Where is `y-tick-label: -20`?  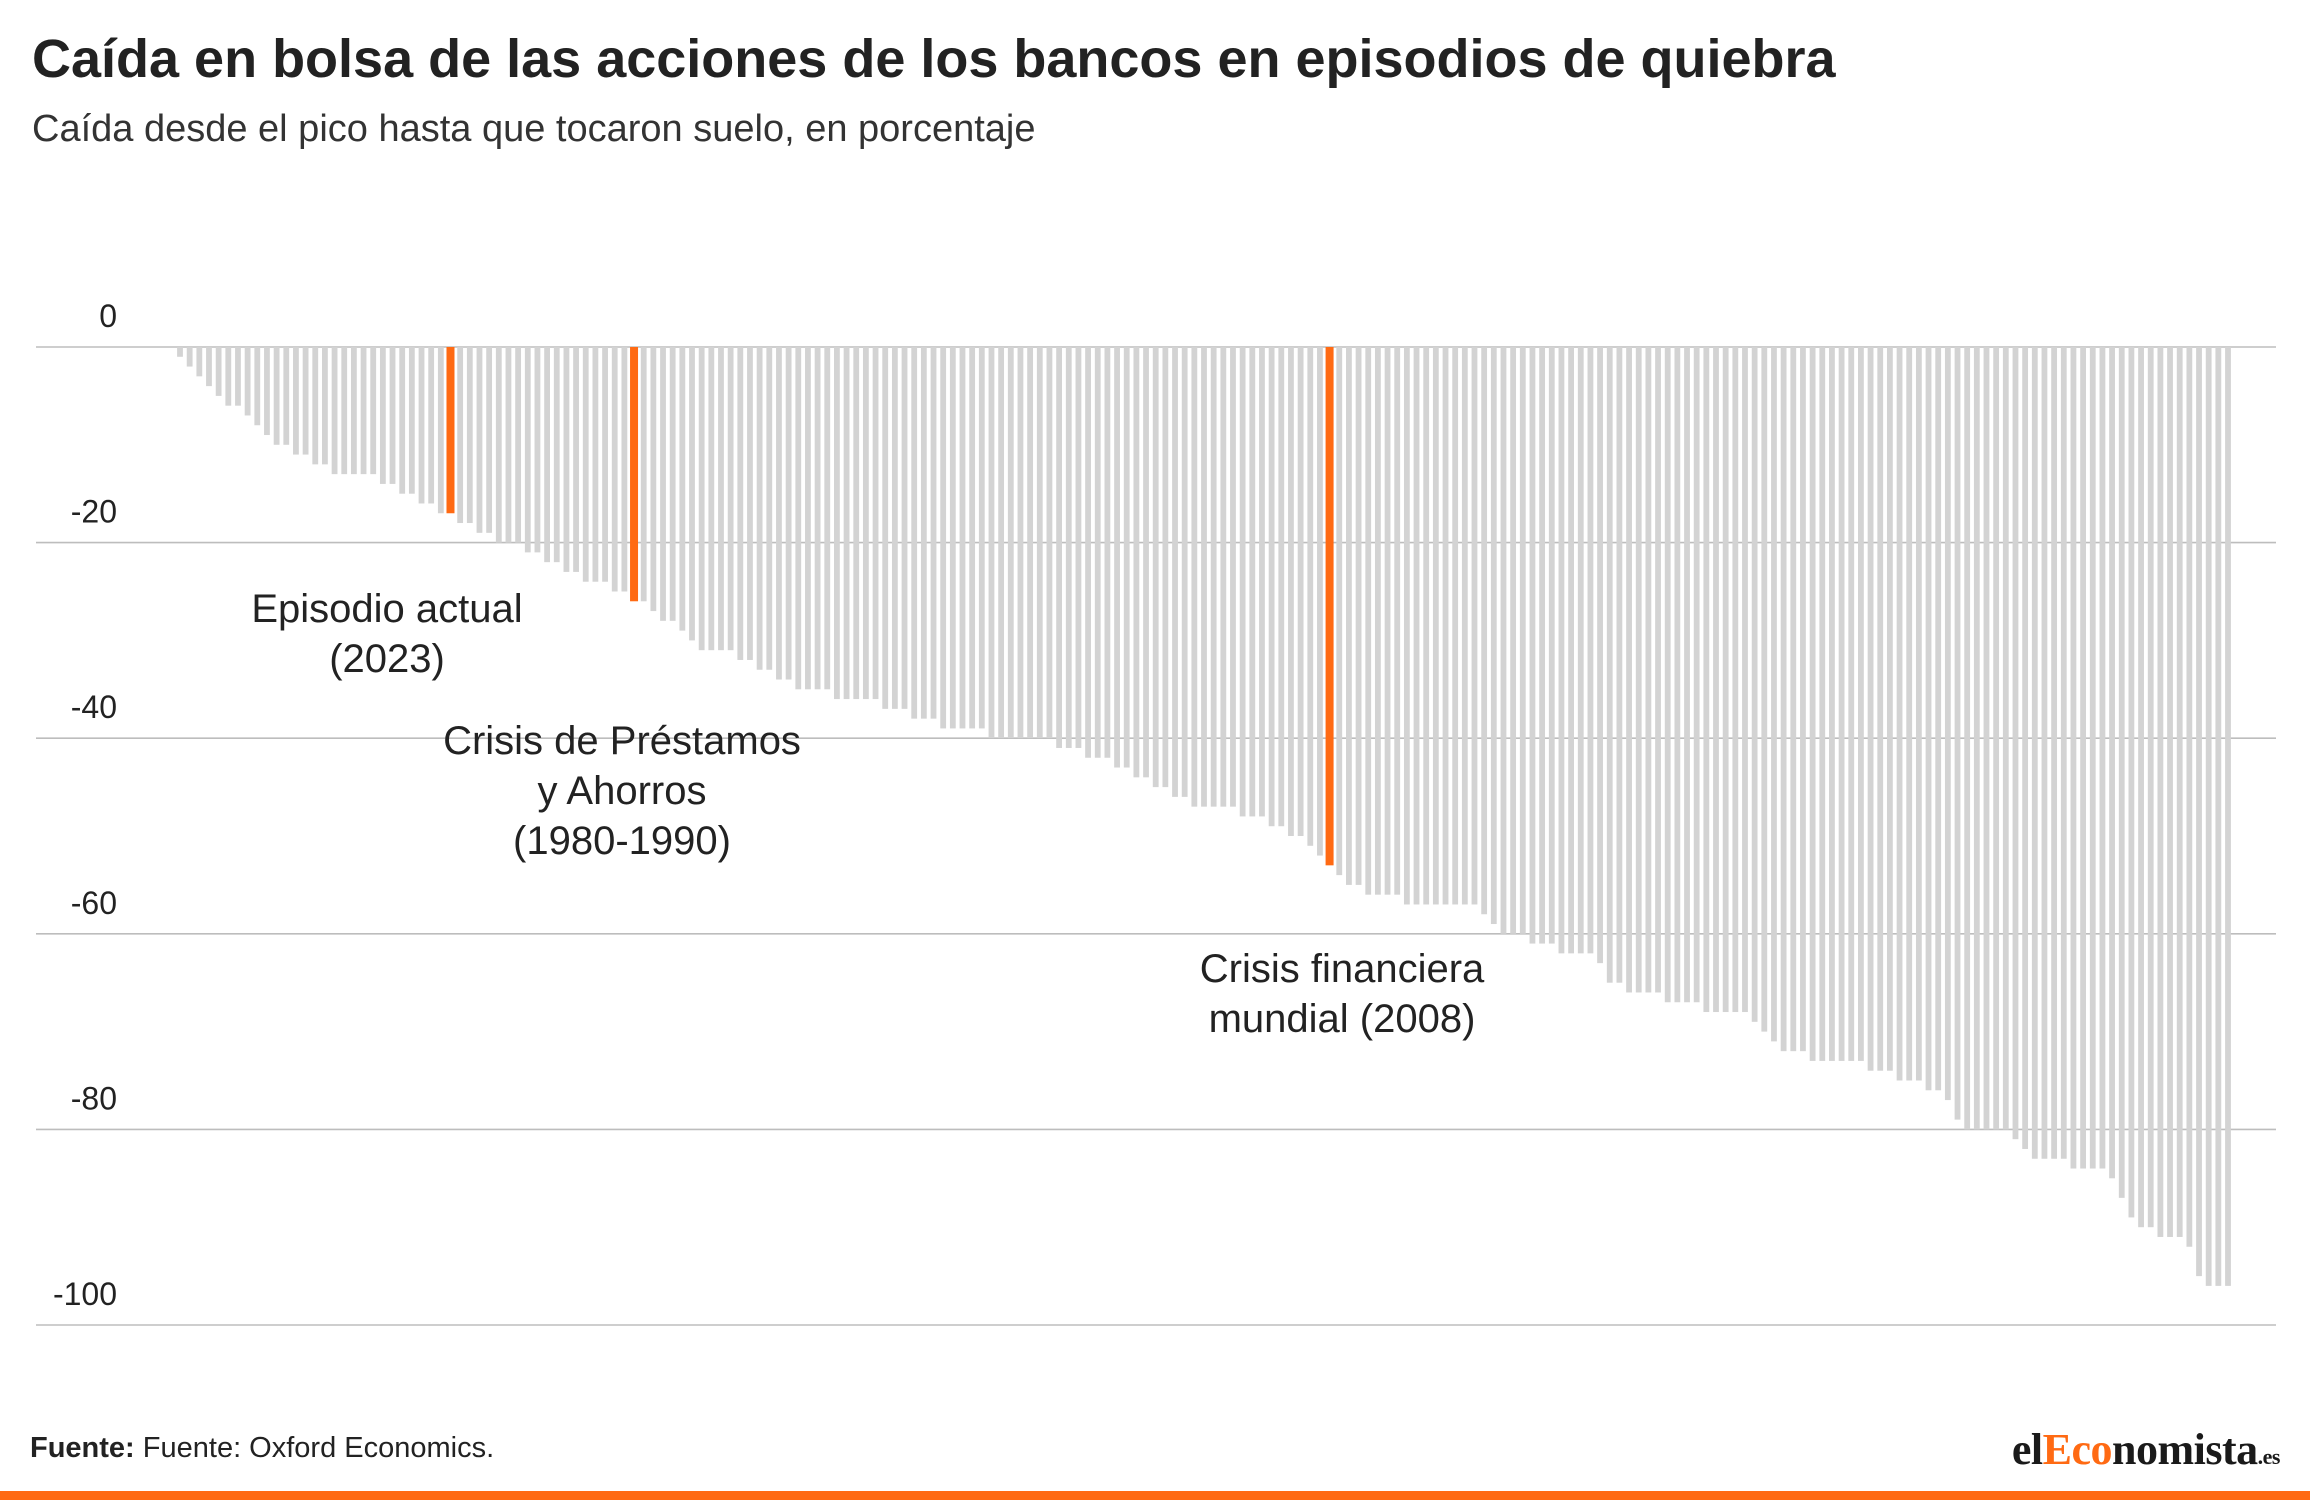 y-tick-label: -20 is located at coordinates (94, 512).